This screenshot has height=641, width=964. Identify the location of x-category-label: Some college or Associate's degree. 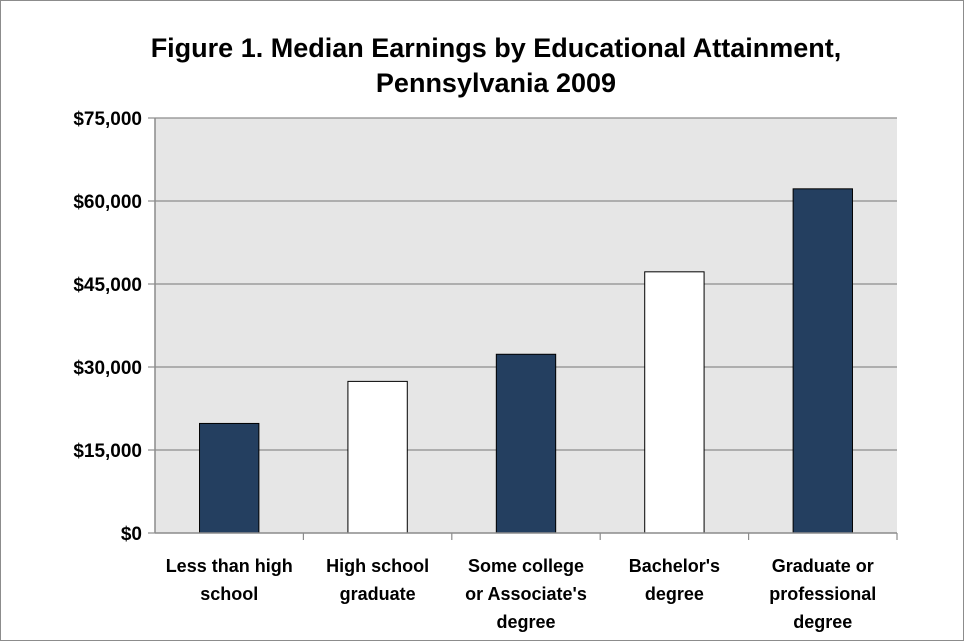
(526, 594).